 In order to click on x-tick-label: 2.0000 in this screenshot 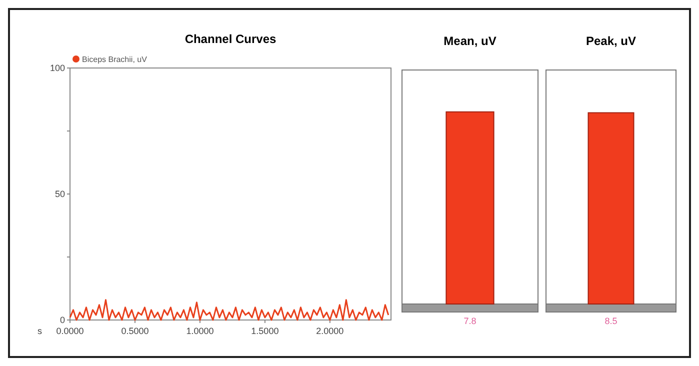, I will do `click(330, 331)`.